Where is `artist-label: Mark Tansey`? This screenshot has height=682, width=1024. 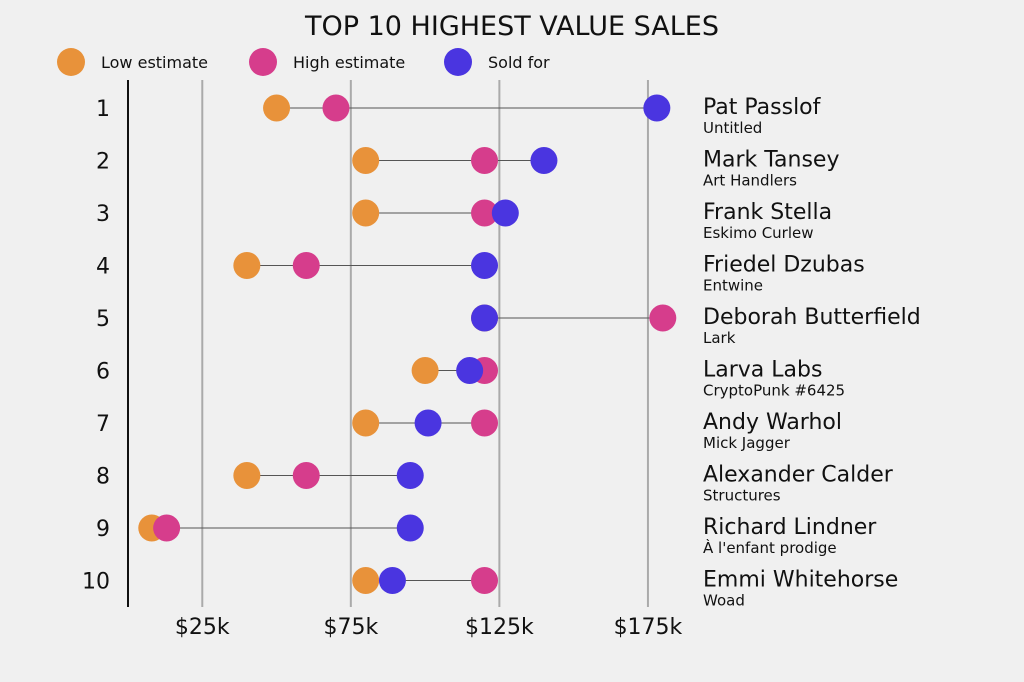
artist-label: Mark Tansey is located at coordinates (771, 160).